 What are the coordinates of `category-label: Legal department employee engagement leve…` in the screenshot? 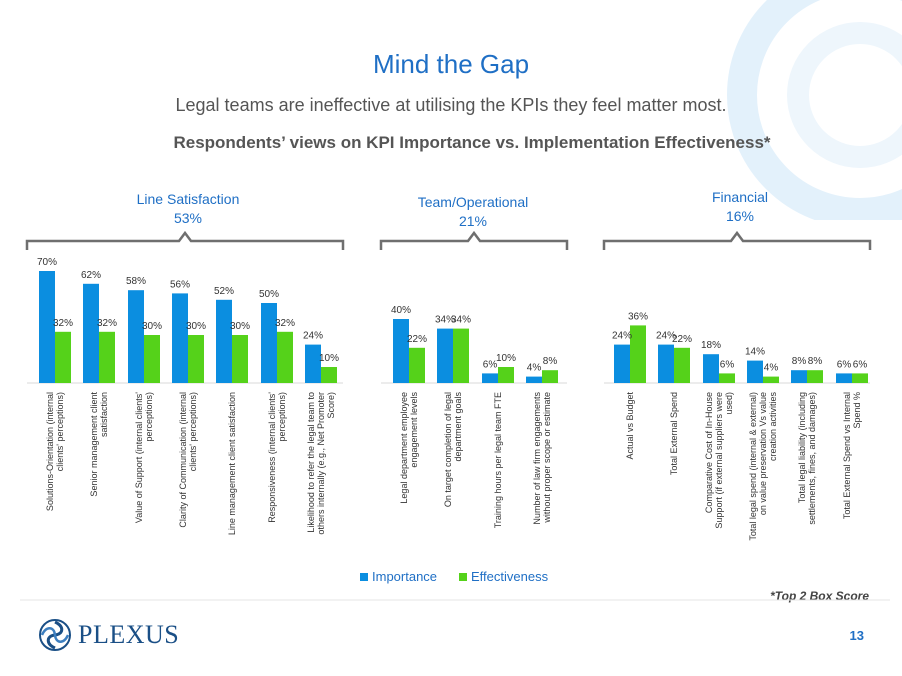 It's located at (409, 448).